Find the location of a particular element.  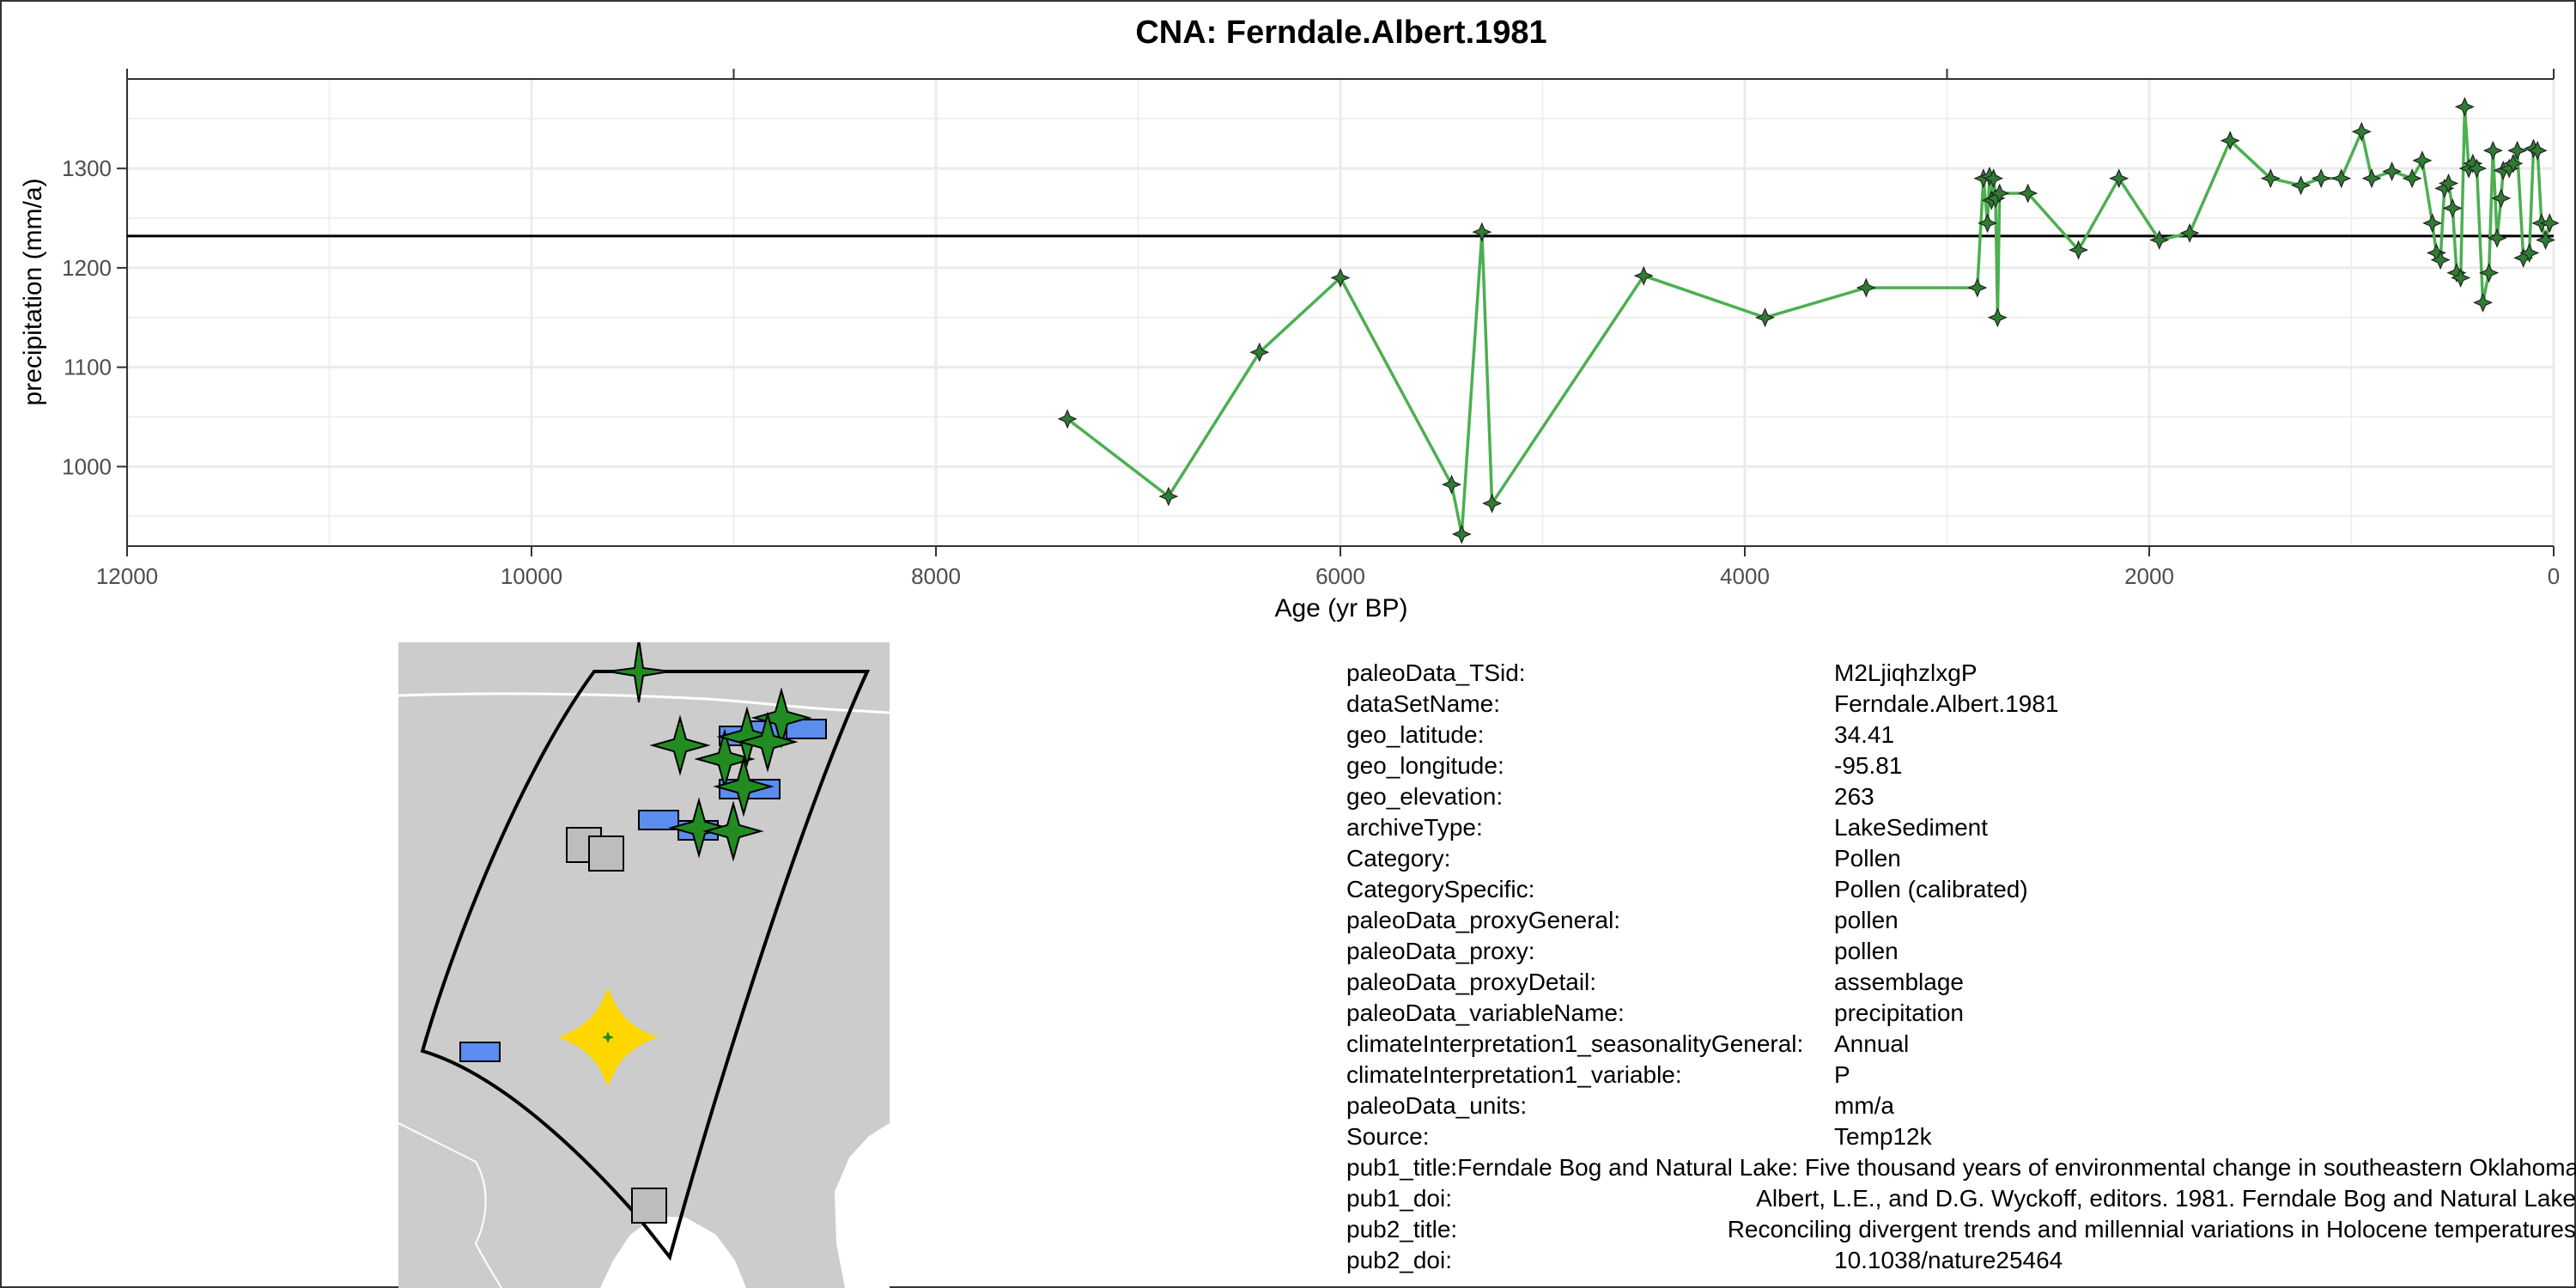

metadata-value: LakeSediment is located at coordinates (1911, 828).